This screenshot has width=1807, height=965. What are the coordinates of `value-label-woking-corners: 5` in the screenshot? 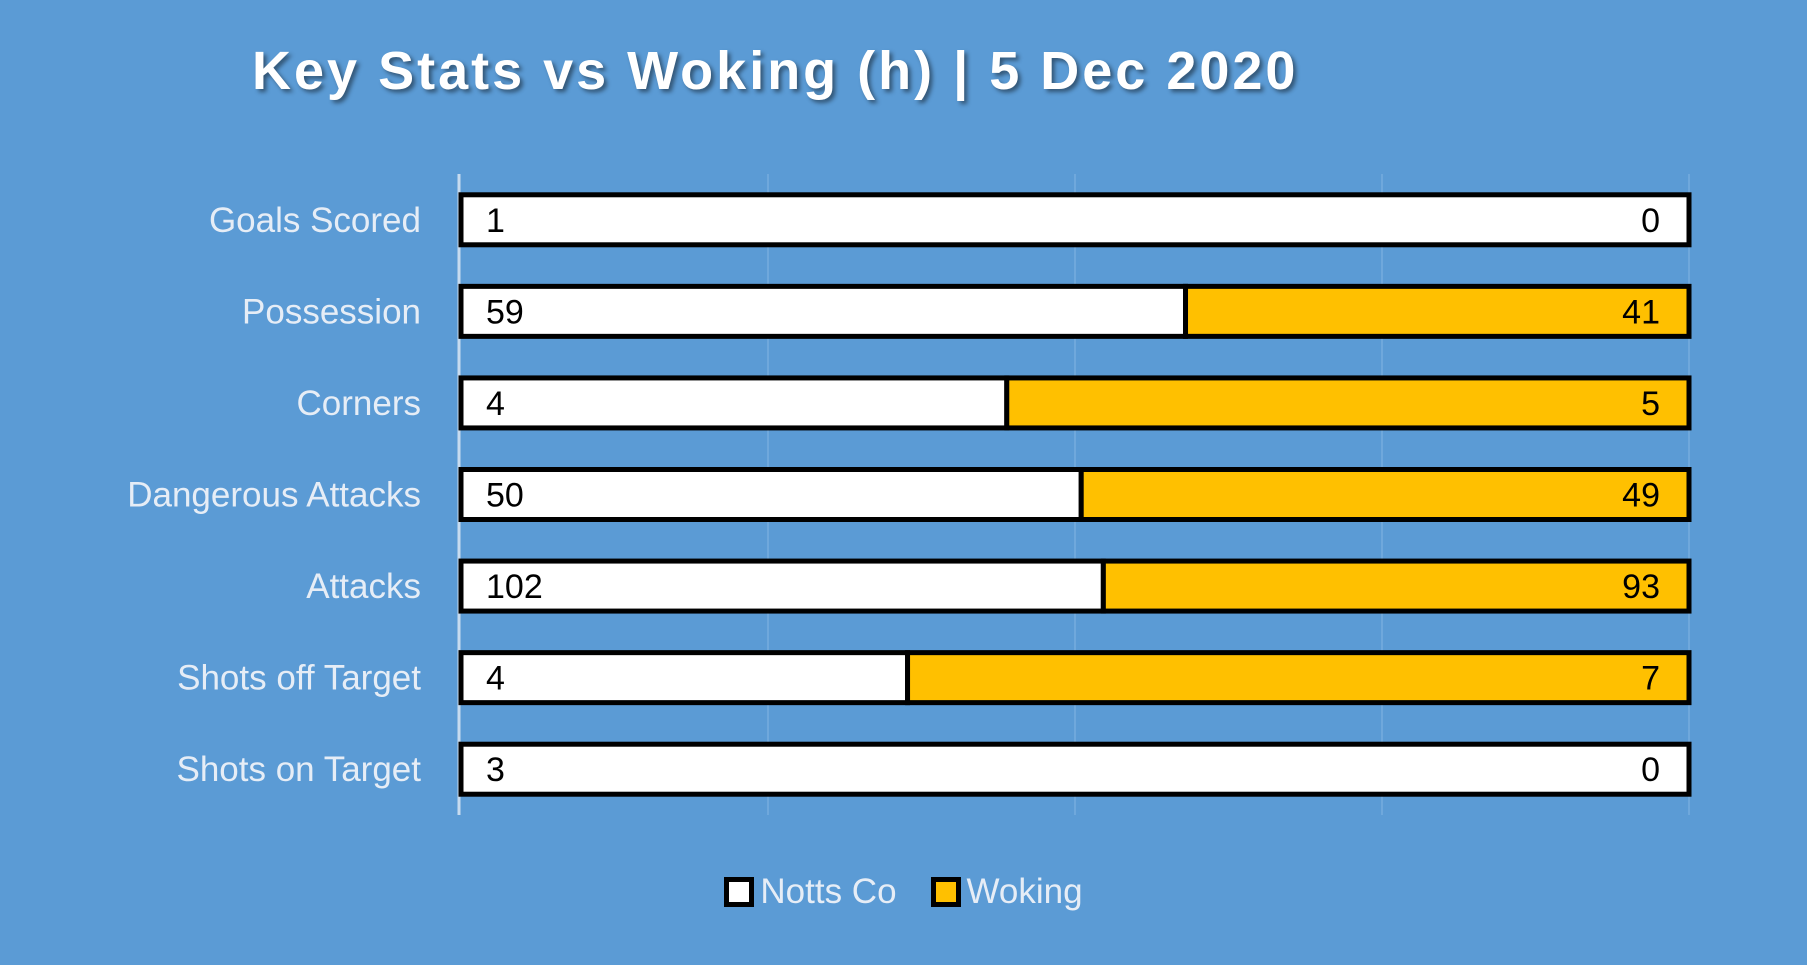 It's located at (1650, 404).